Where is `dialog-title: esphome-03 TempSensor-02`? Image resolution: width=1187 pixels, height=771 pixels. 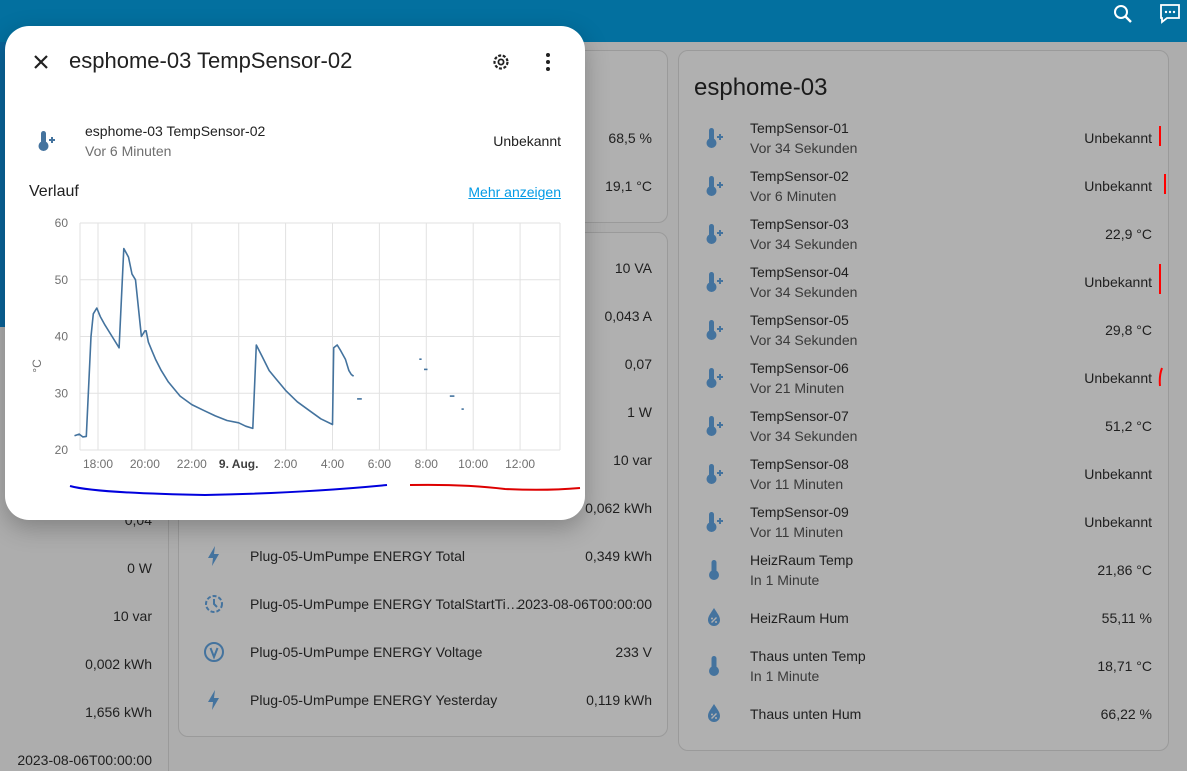 dialog-title: esphome-03 TempSensor-02 is located at coordinates (211, 60).